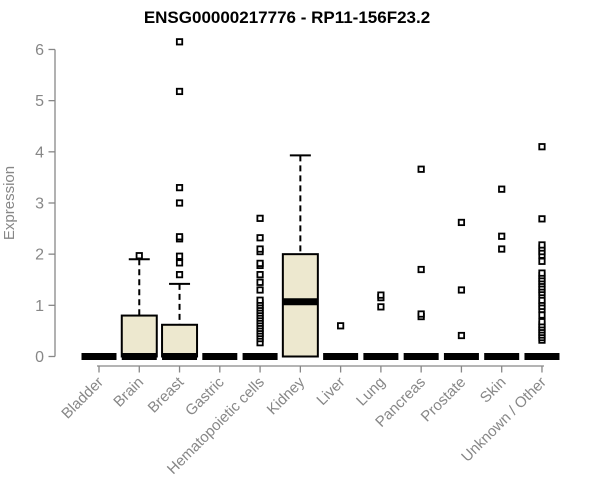 This screenshot has width=600, height=500. I want to click on y-tick-label: 6, so click(39, 50).